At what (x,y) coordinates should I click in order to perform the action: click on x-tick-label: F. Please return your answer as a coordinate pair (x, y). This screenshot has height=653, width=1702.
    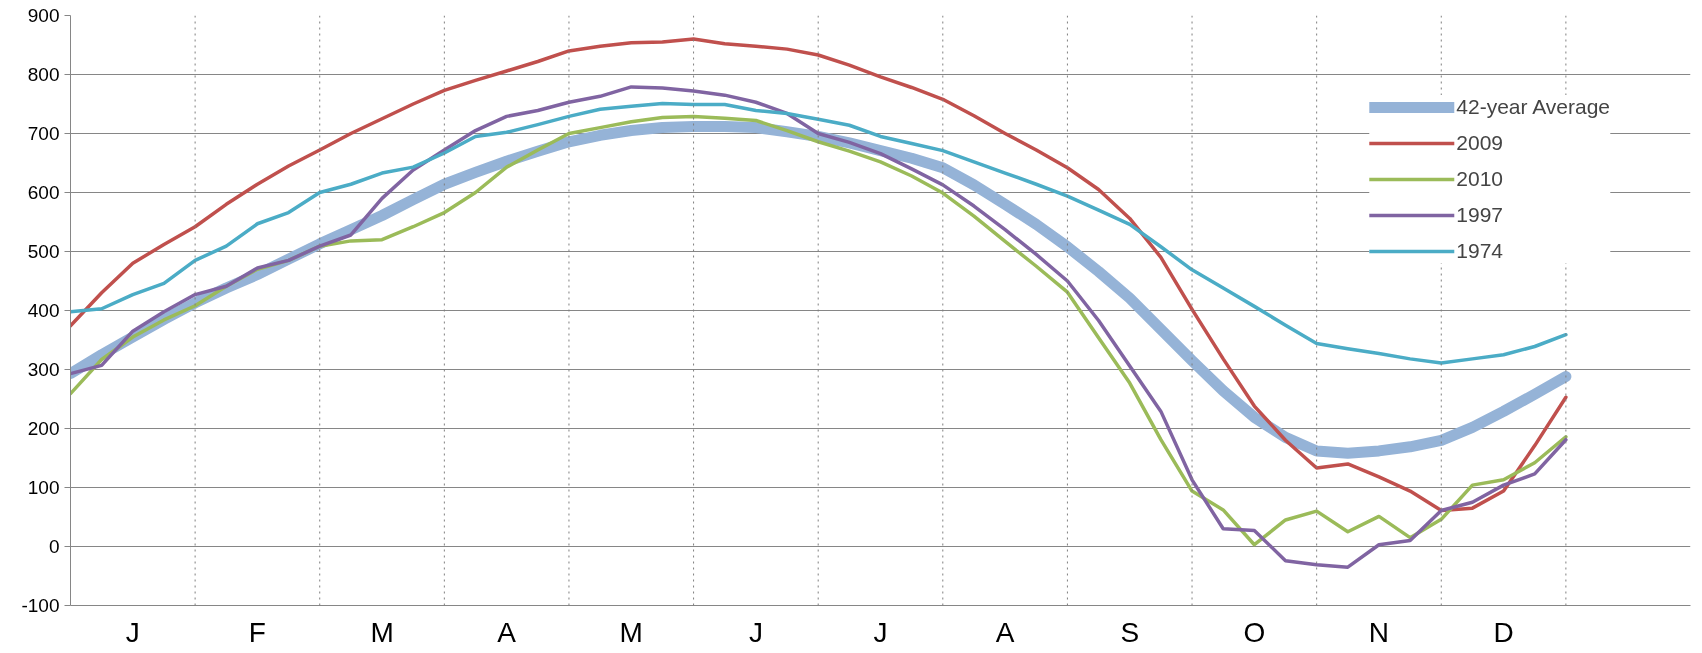
    Looking at the image, I should click on (257, 632).